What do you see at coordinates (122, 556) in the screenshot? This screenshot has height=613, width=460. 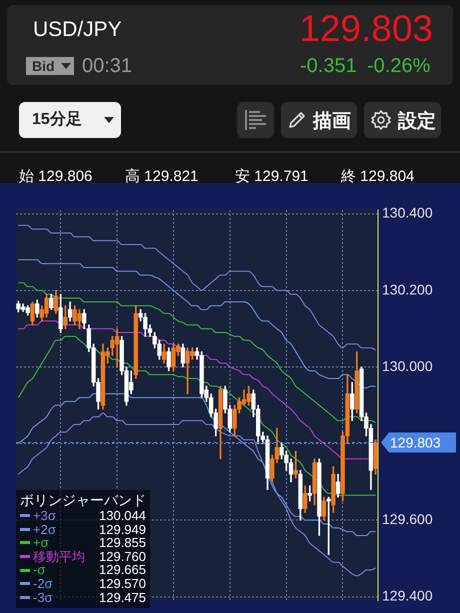 I see `annotation: 129.760` at bounding box center [122, 556].